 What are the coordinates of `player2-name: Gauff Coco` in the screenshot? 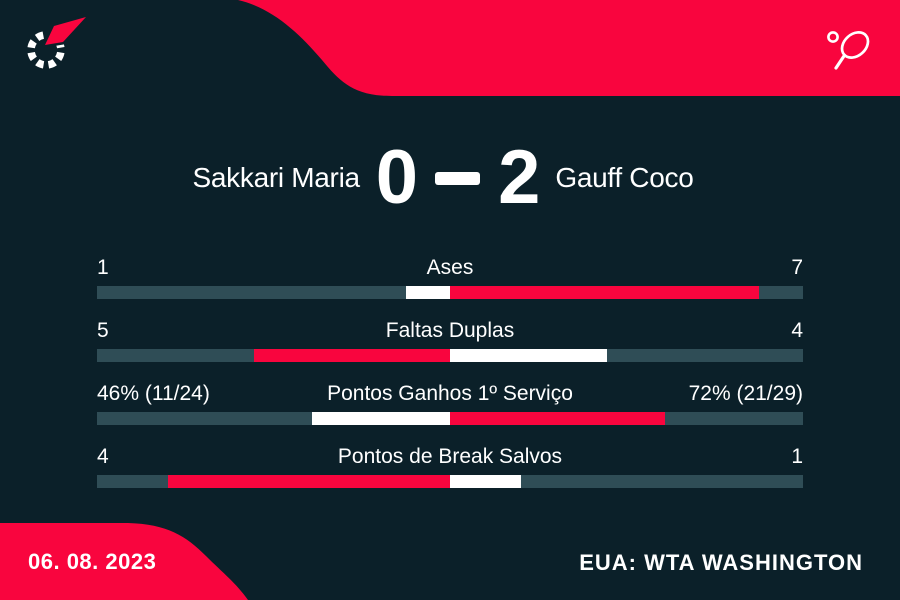 It's located at (624, 177).